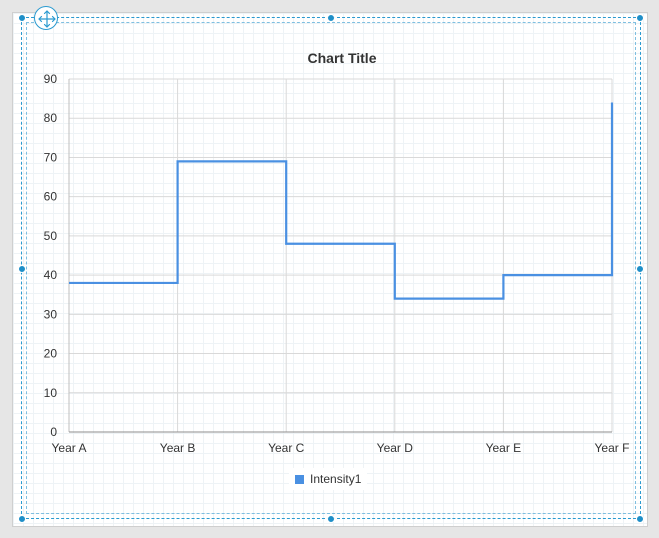  Describe the element at coordinates (69, 448) in the screenshot. I see `x-tick-label: Year A` at that location.